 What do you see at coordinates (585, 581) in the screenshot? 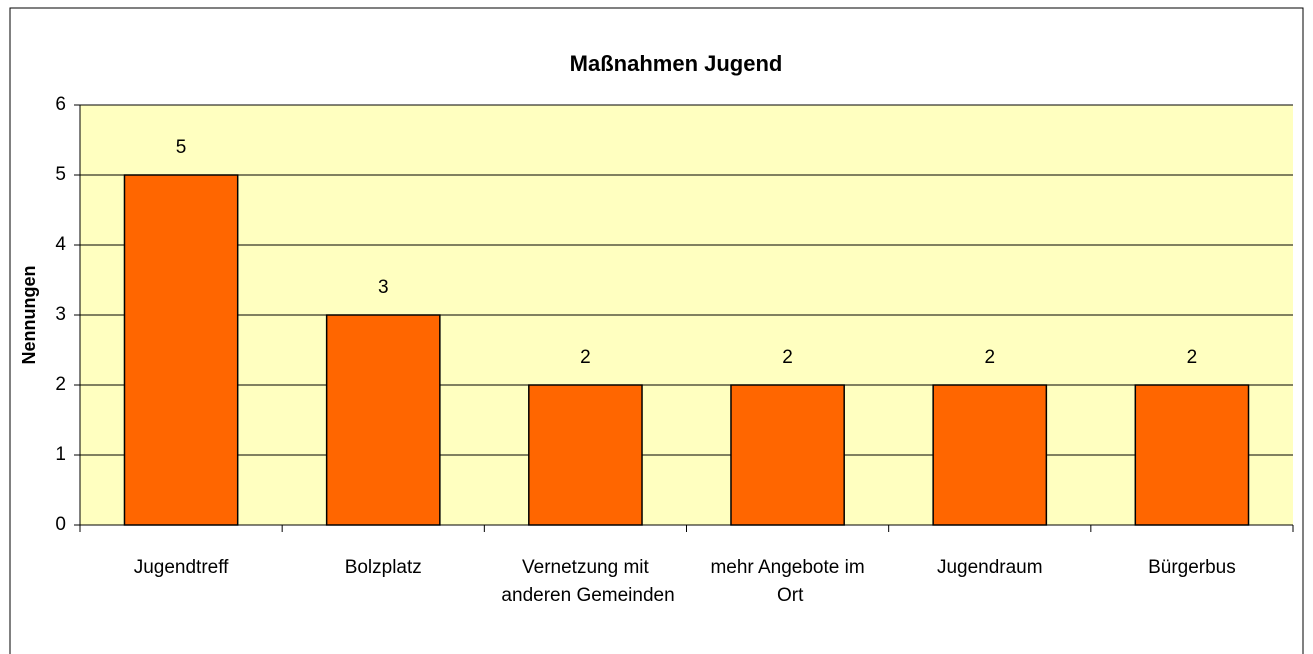
I see `x-tick-label: Vernetzung mit anderen Gemeinden` at bounding box center [585, 581].